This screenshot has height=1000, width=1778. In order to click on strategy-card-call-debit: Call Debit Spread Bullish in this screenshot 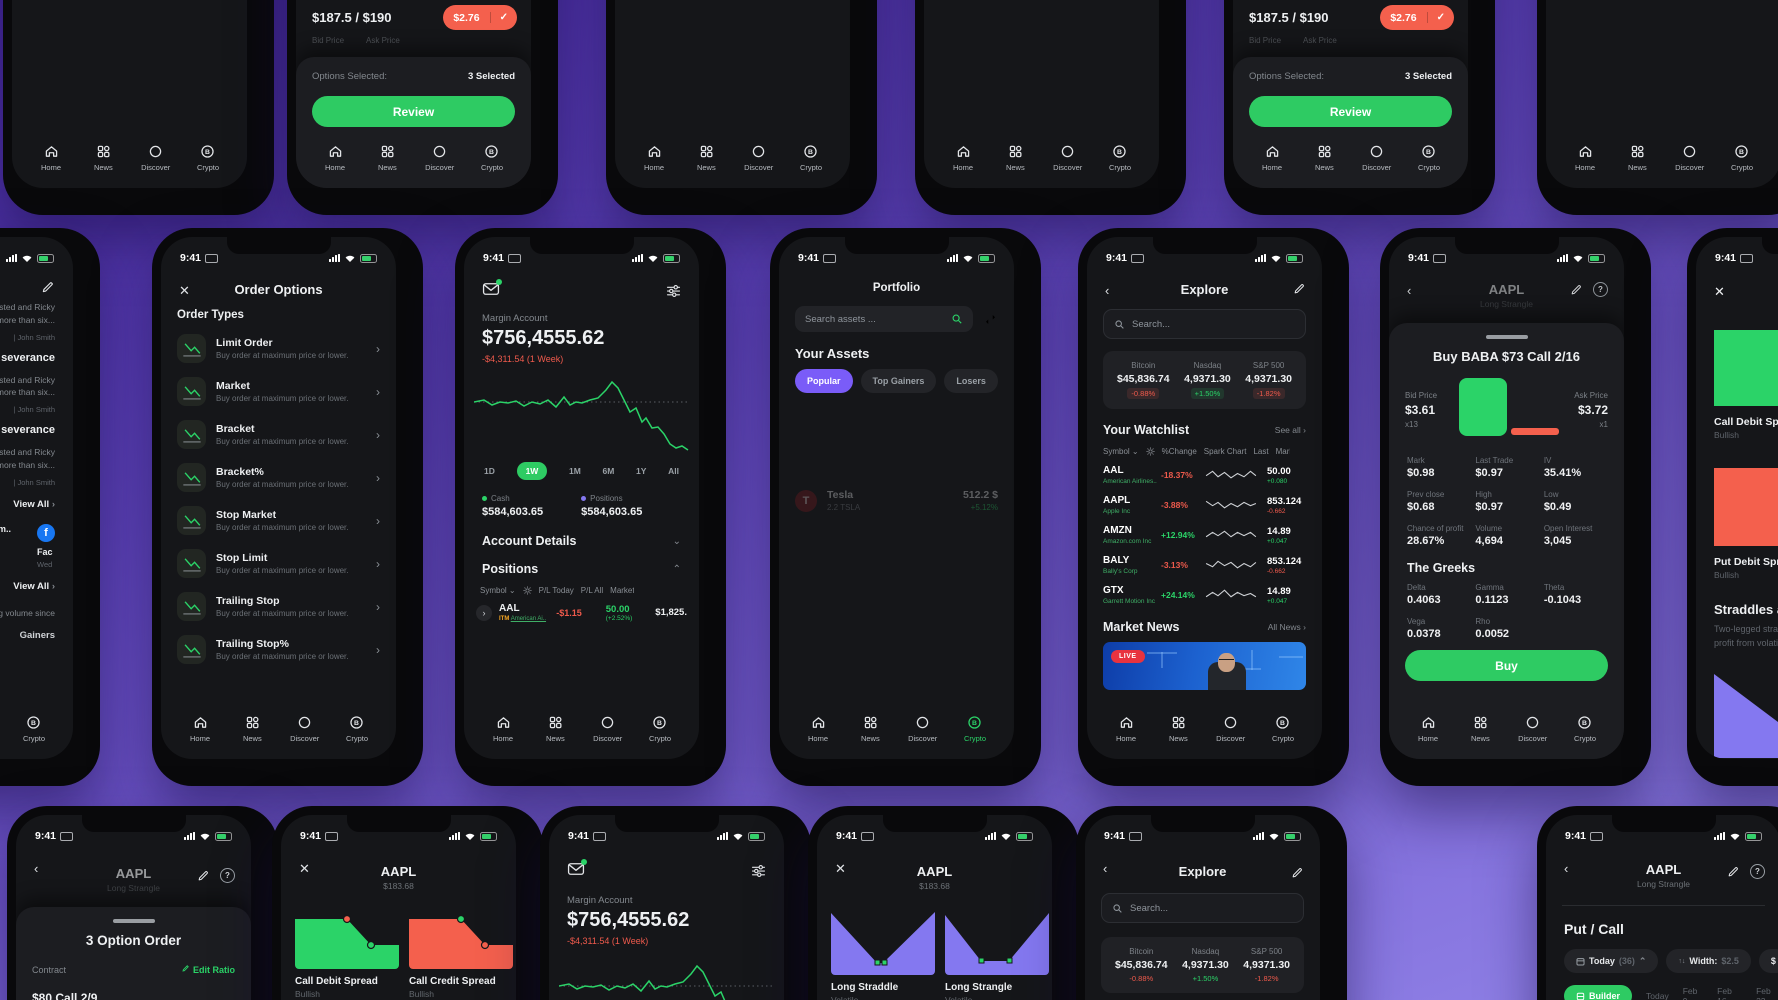, I will do `click(347, 953)`.